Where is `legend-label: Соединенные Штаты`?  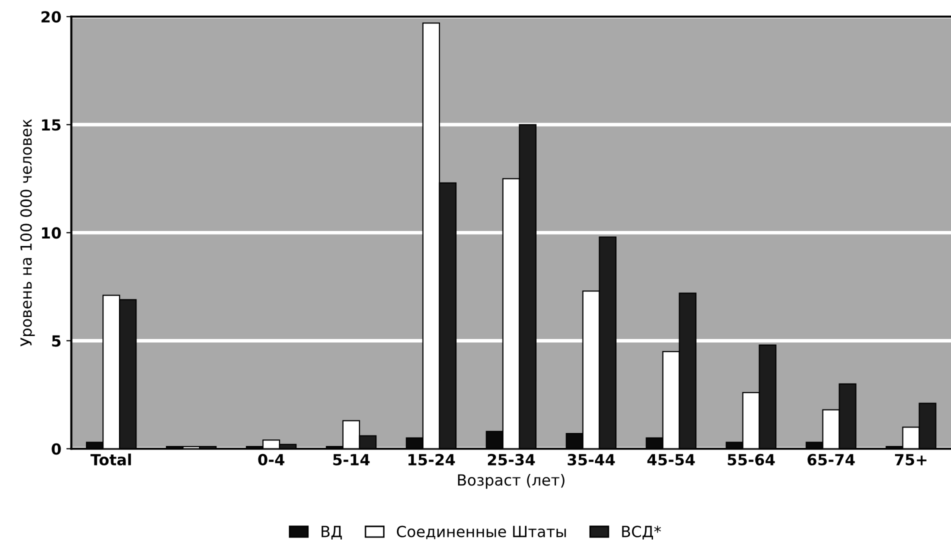 legend-label: Соединенные Штаты is located at coordinates (481, 533).